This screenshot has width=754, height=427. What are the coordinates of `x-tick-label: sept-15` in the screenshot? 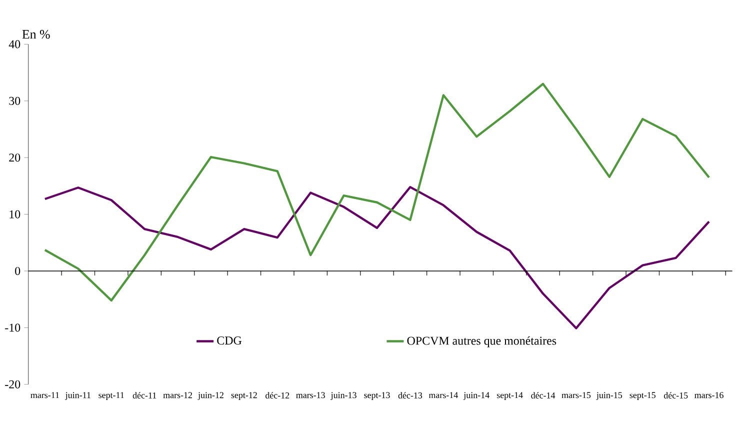 It's located at (643, 396).